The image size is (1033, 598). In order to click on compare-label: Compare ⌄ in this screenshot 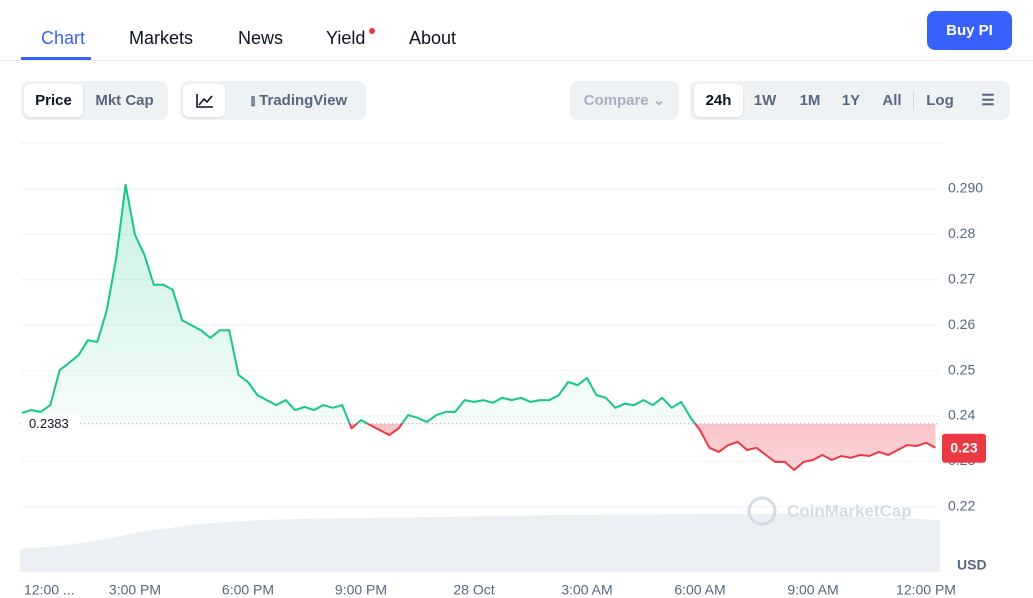, I will do `click(624, 100)`.